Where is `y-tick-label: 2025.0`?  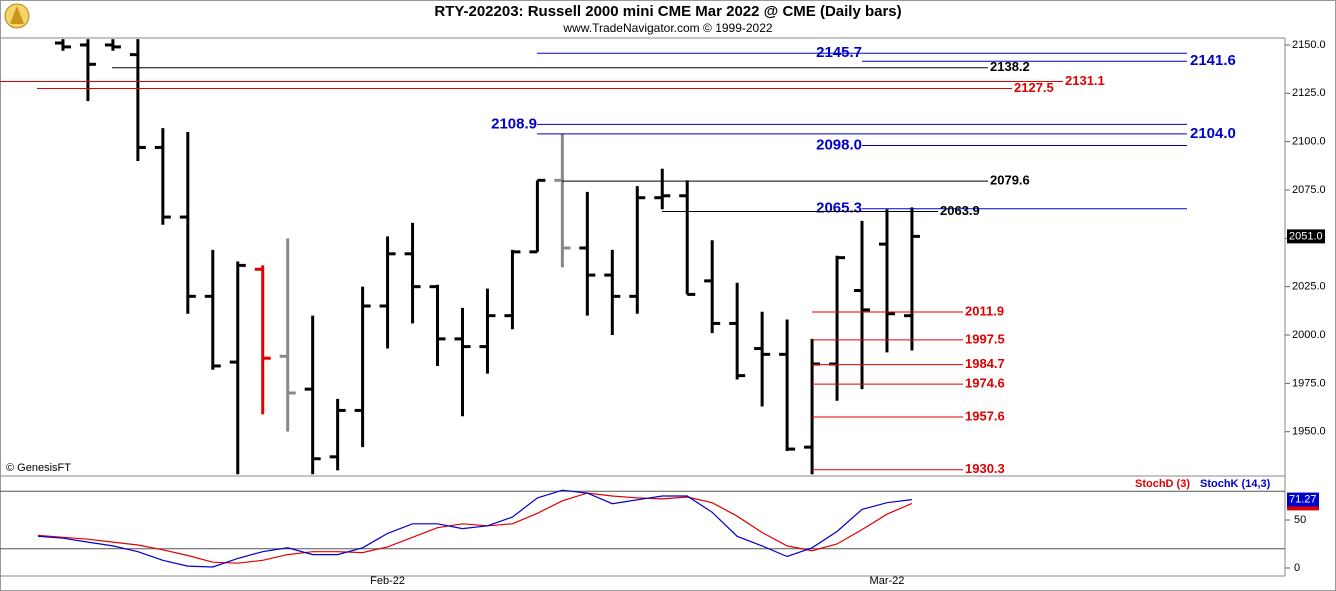 y-tick-label: 2025.0 is located at coordinates (1309, 287).